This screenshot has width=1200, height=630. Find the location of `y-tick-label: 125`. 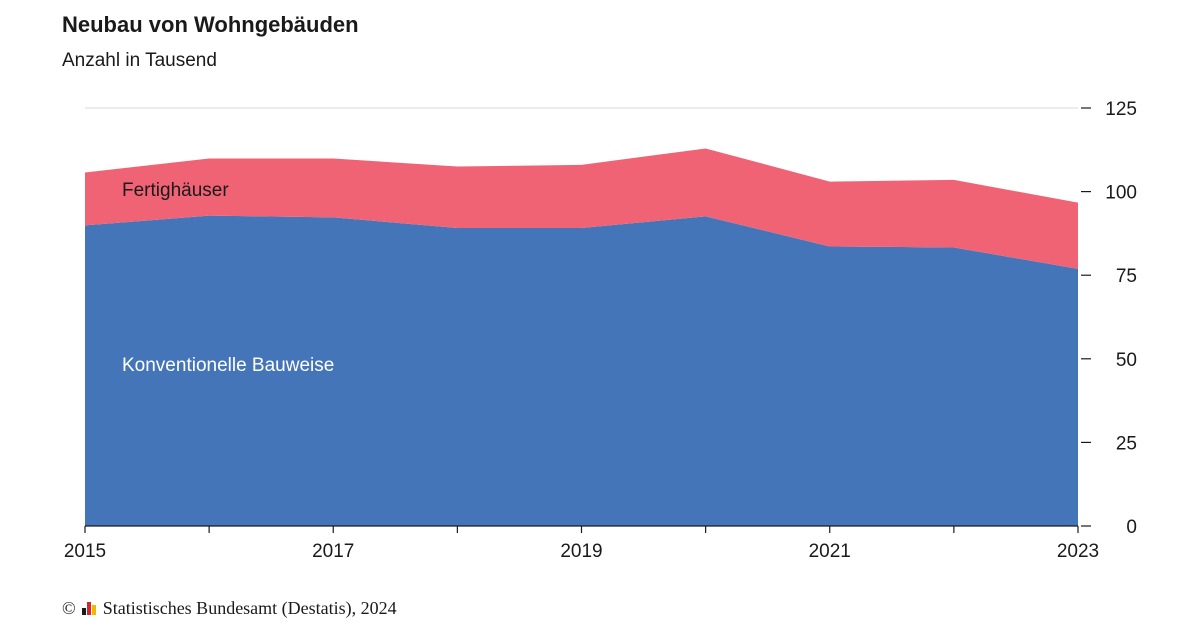

y-tick-label: 125 is located at coordinates (1121, 109).